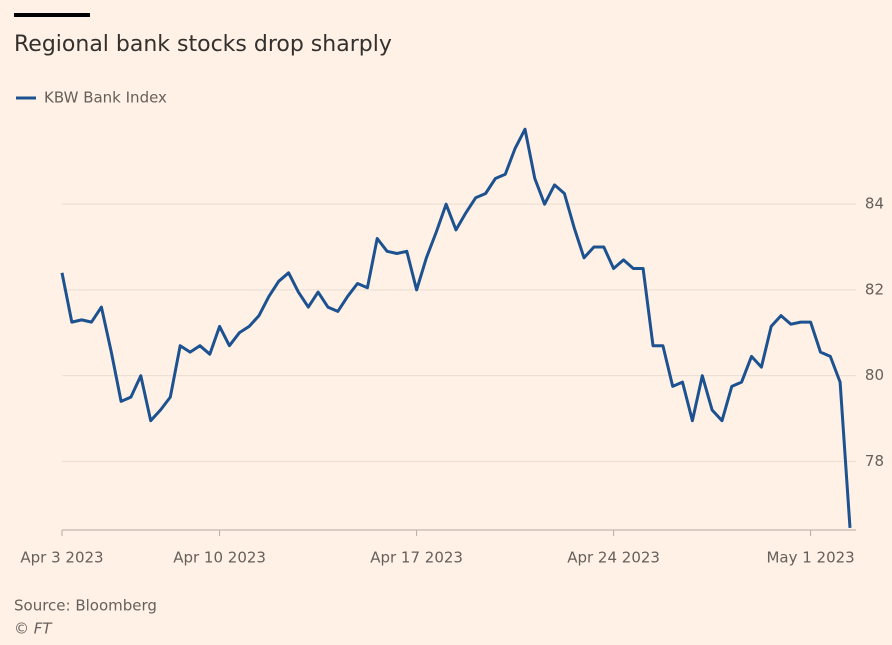 The image size is (892, 645). I want to click on x-tick-label: May 1 2023, so click(810, 558).